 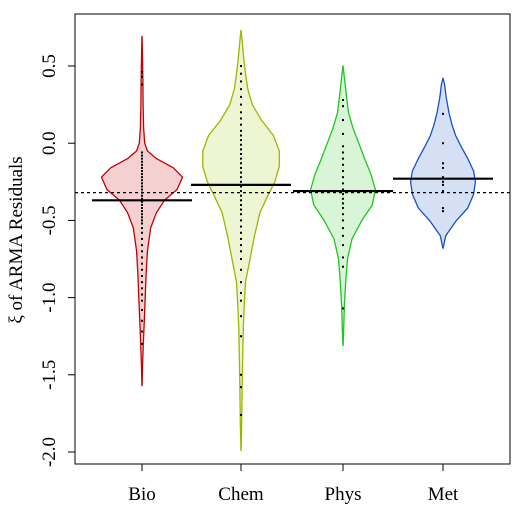 What do you see at coordinates (49, 452) in the screenshot?
I see `y-tick-label: -2.0` at bounding box center [49, 452].